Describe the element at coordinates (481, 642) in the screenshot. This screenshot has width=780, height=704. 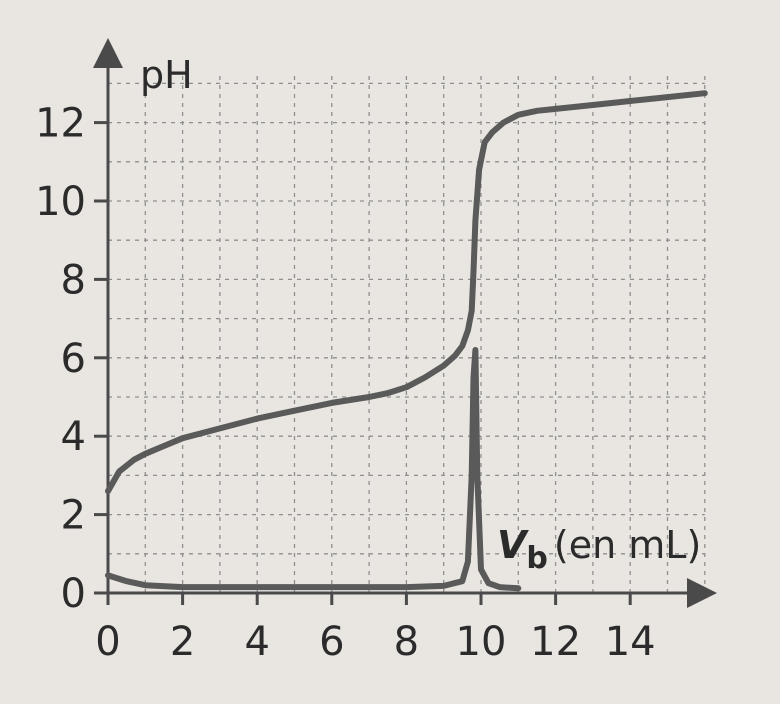
I see `x-tick-label: 10` at that location.